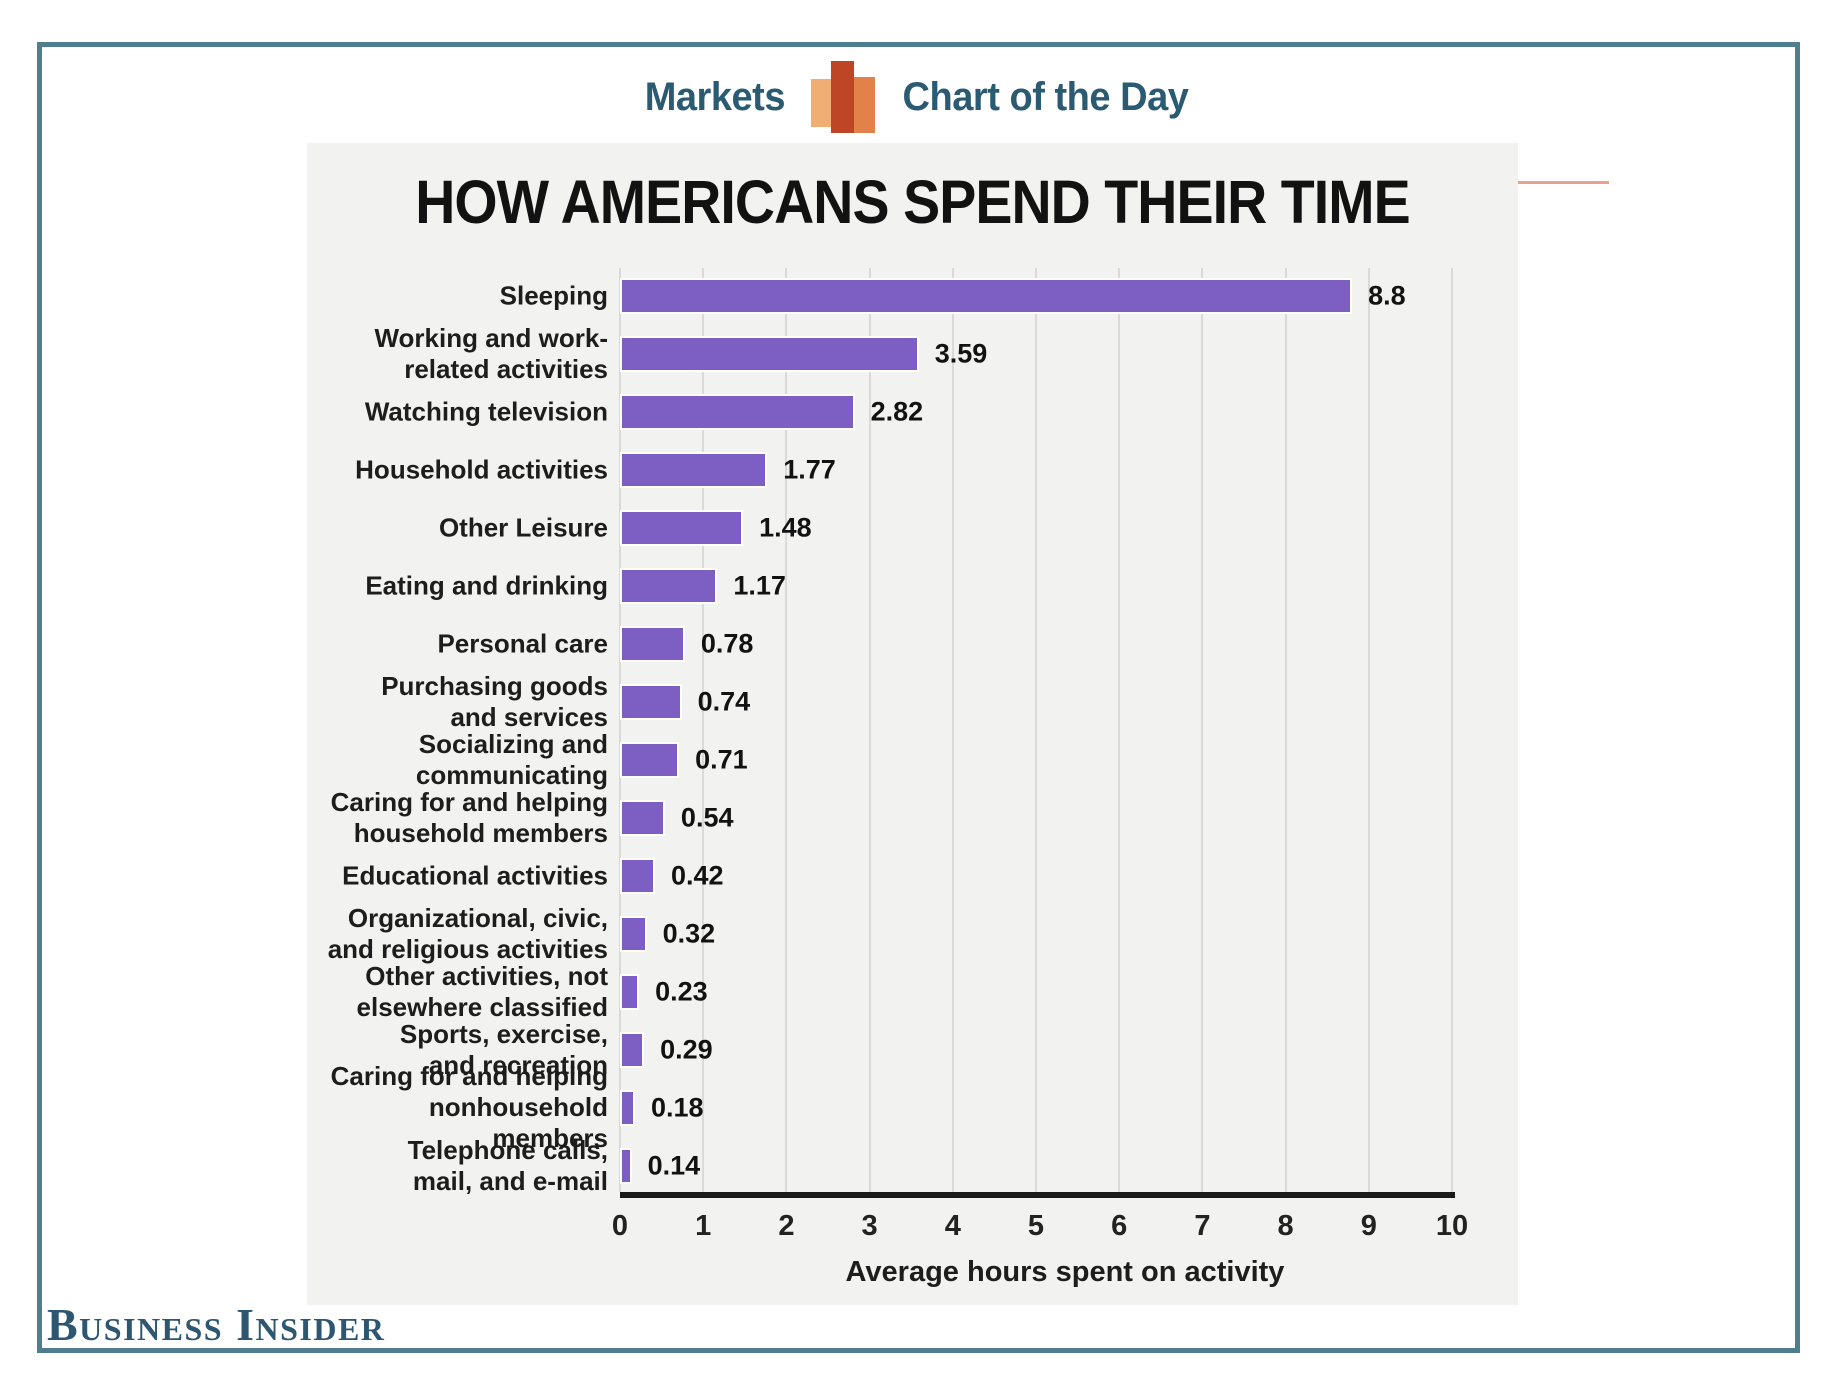  I want to click on x-tick-label-6: 6, so click(1119, 1226).